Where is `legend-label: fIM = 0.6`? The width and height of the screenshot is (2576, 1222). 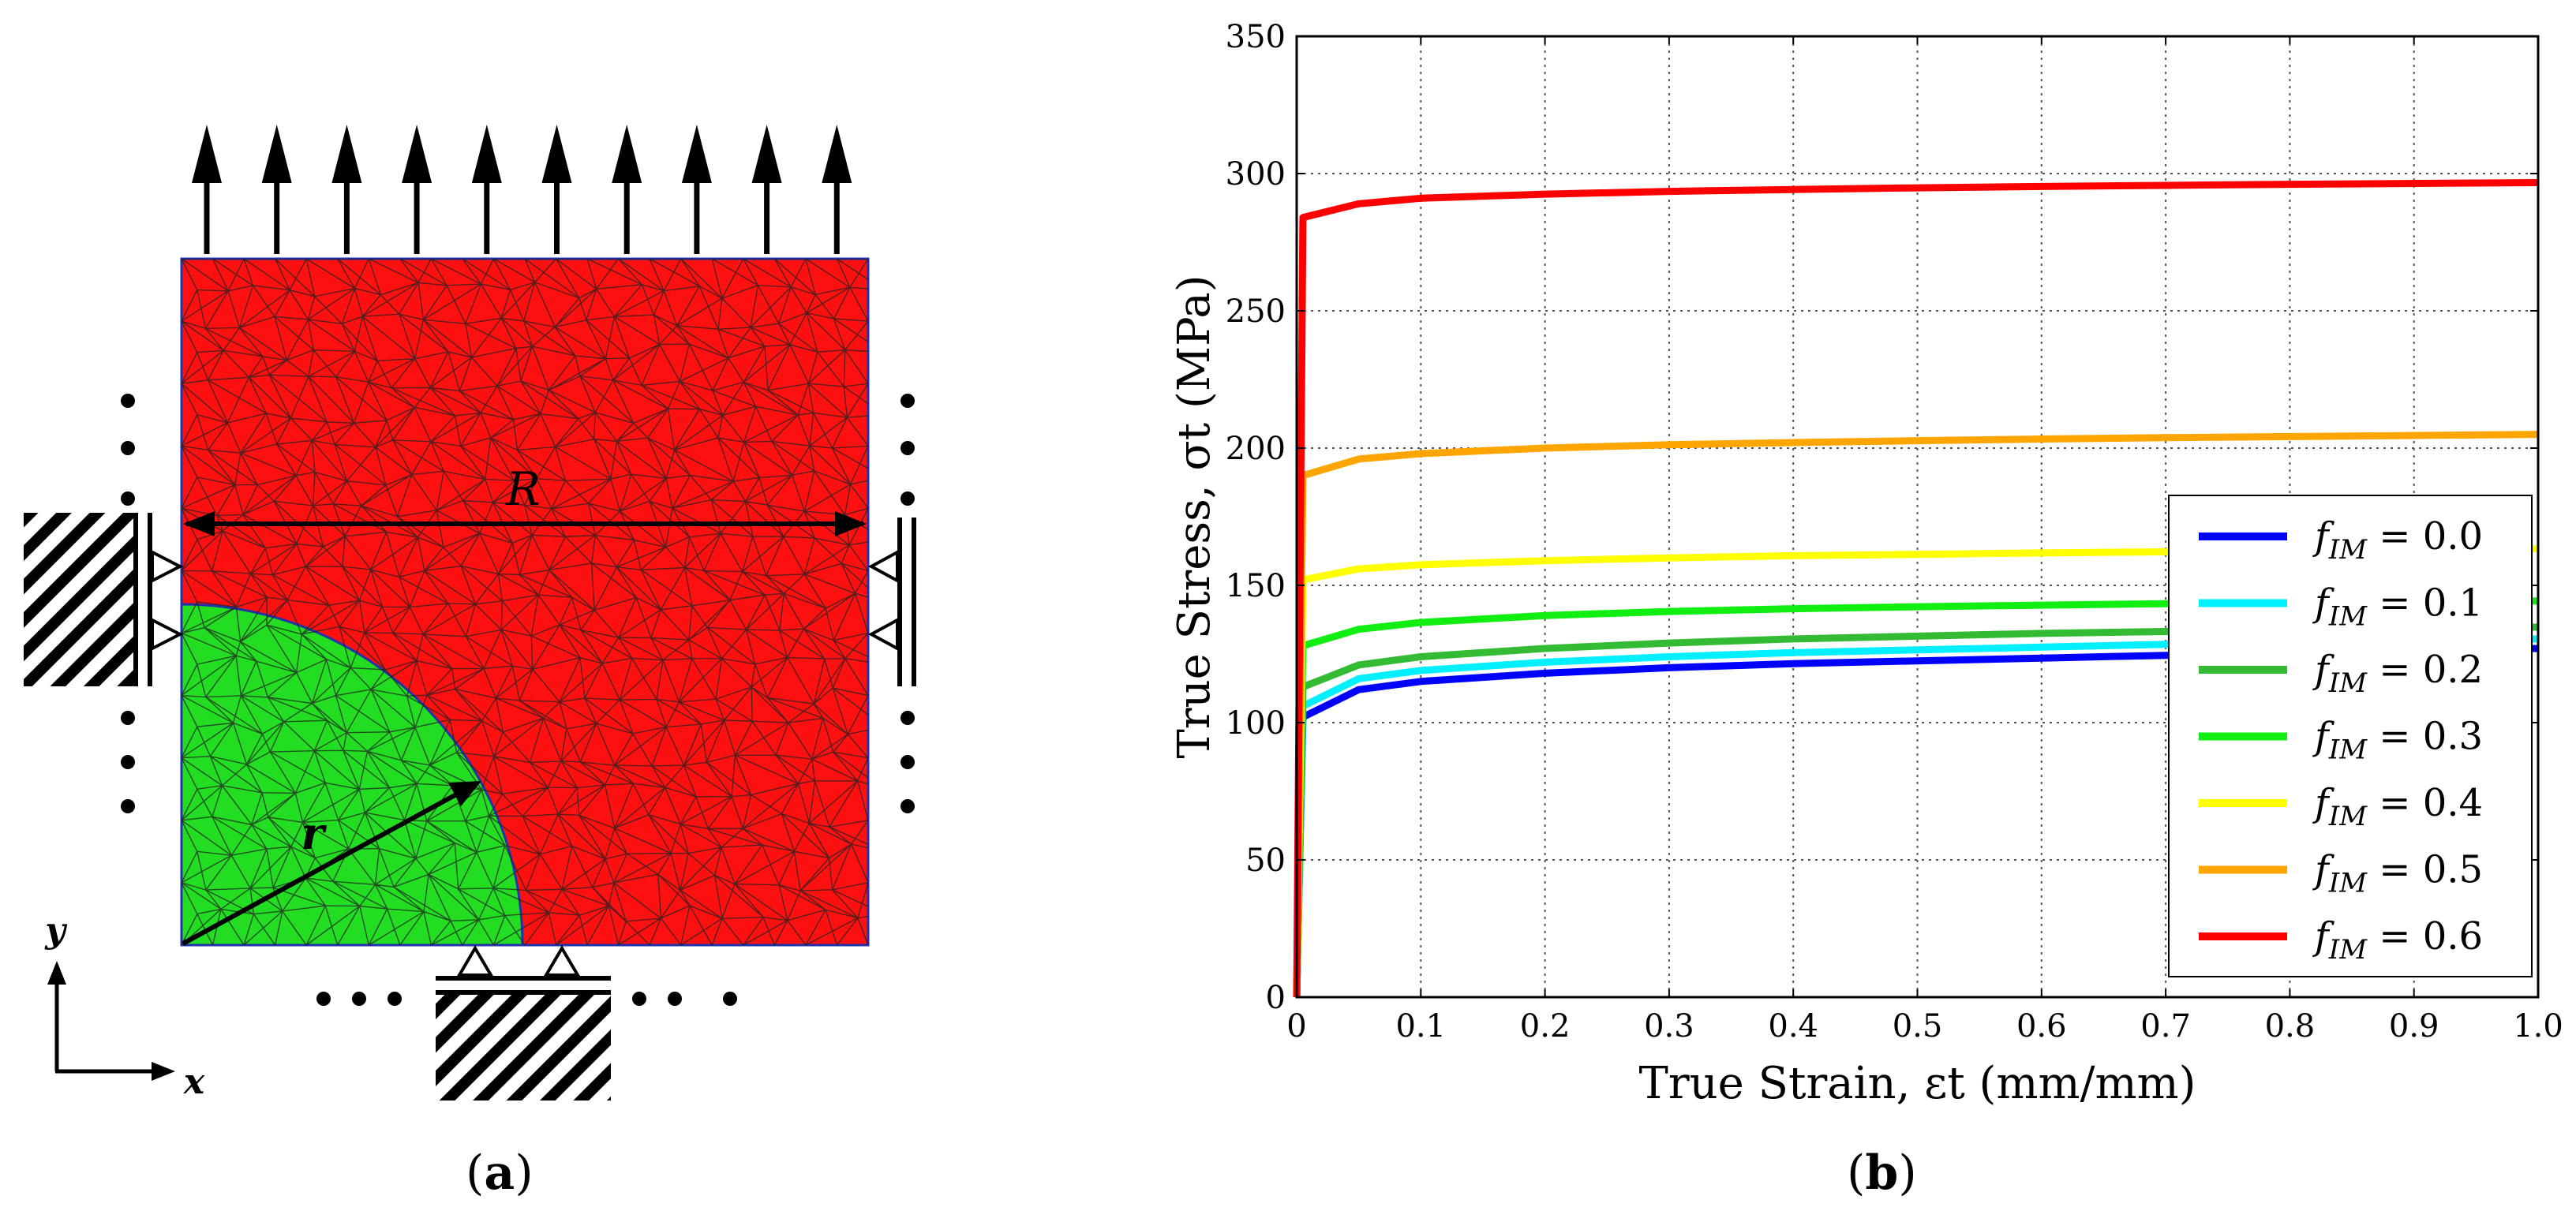
legend-label: fIM = 0.6 is located at coordinates (2397, 940).